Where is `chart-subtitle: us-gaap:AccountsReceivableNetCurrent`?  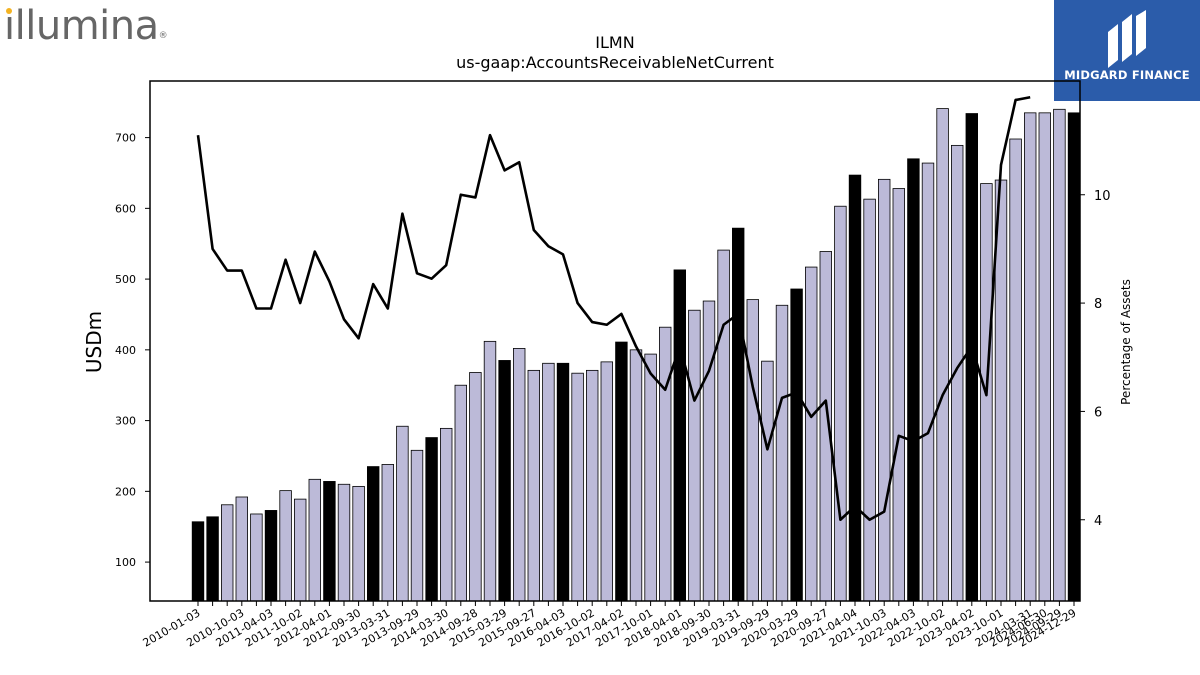 chart-subtitle: us-gaap:AccountsReceivableNetCurrent is located at coordinates (615, 62).